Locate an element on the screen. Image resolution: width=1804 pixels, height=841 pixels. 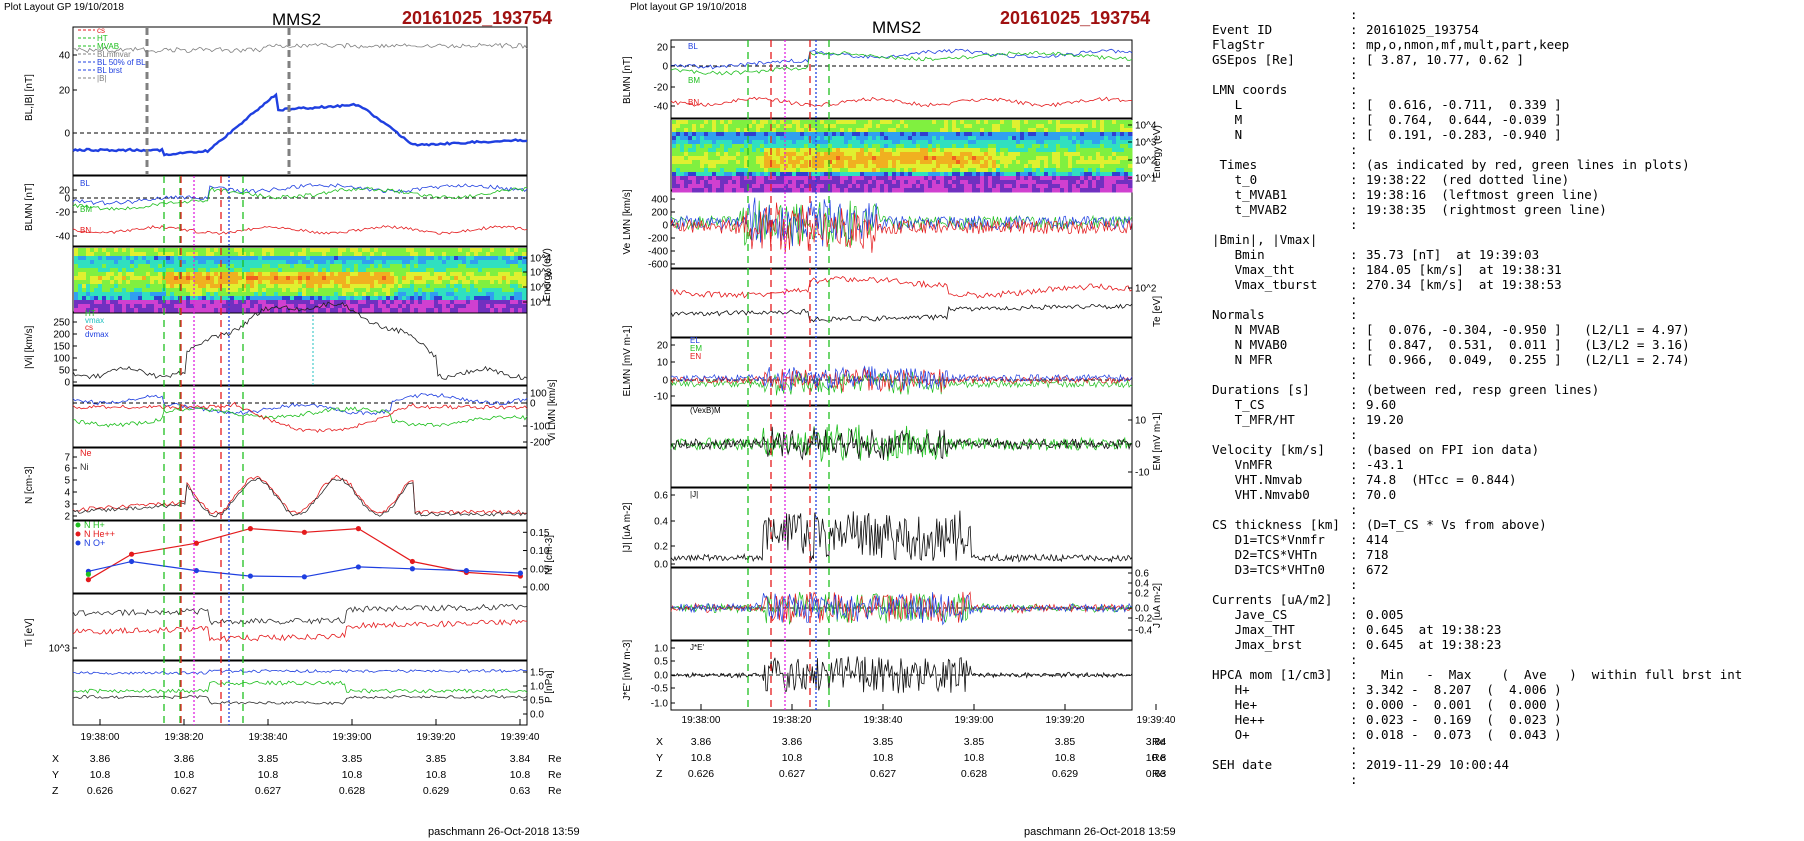
right-panel-3-frame is located at coordinates (901, 303).